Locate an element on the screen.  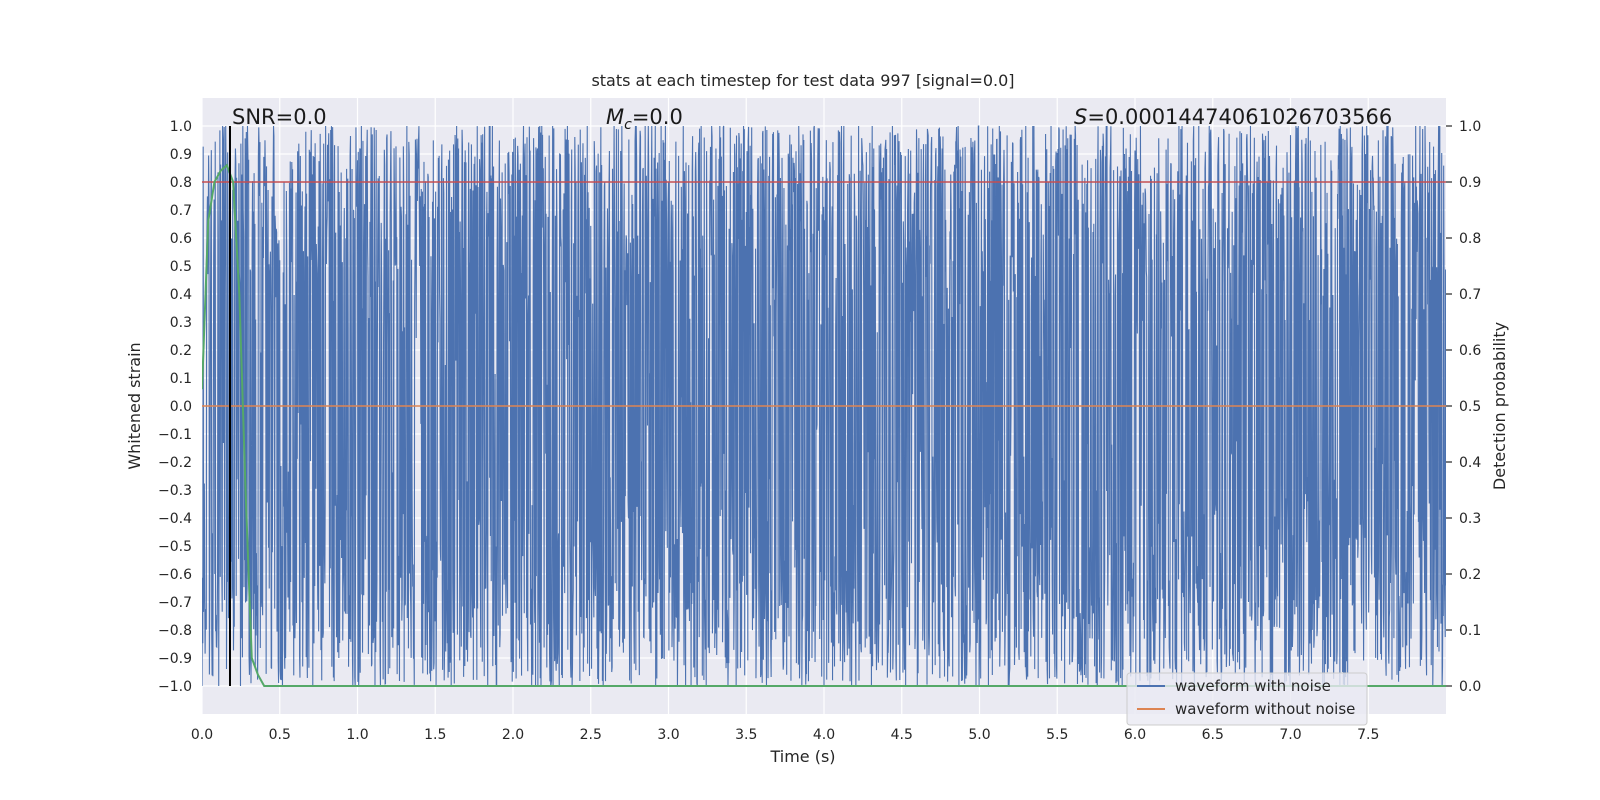
chirp-mass-annotation: Mc=0.0 is located at coordinates (644, 119).